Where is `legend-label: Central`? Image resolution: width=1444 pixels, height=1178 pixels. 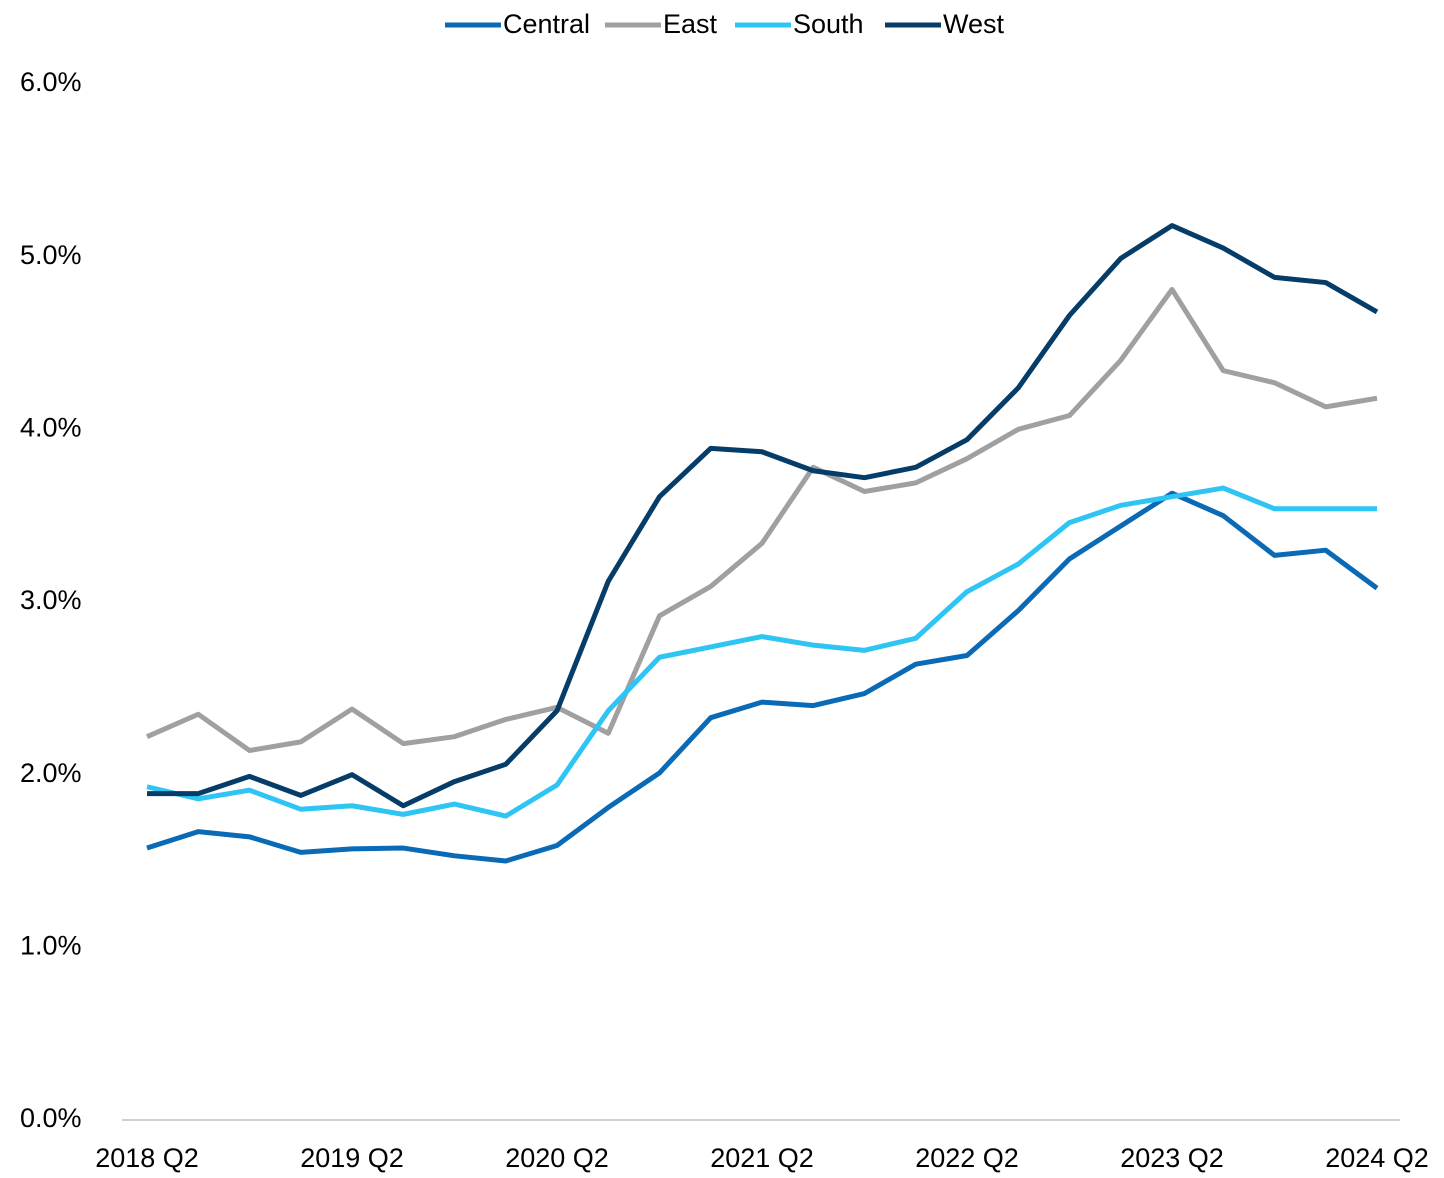 legend-label: Central is located at coordinates (546, 24).